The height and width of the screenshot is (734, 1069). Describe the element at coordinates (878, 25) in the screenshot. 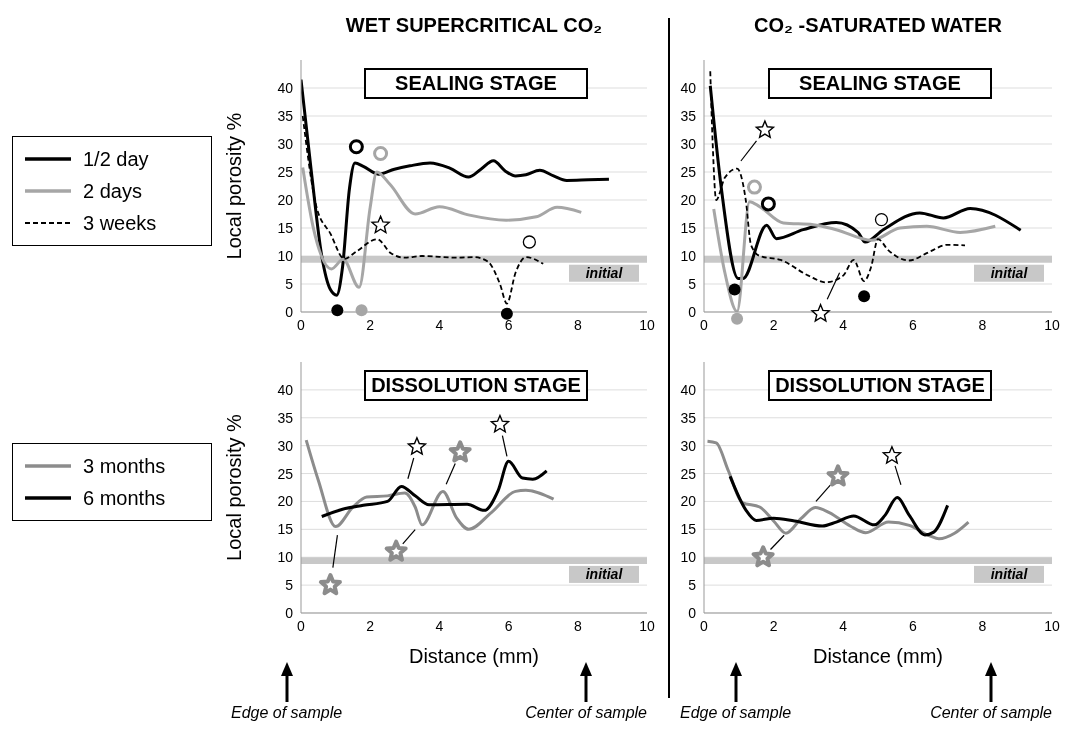

I see `chart-title: CO₂ -SATURATED WATER` at that location.